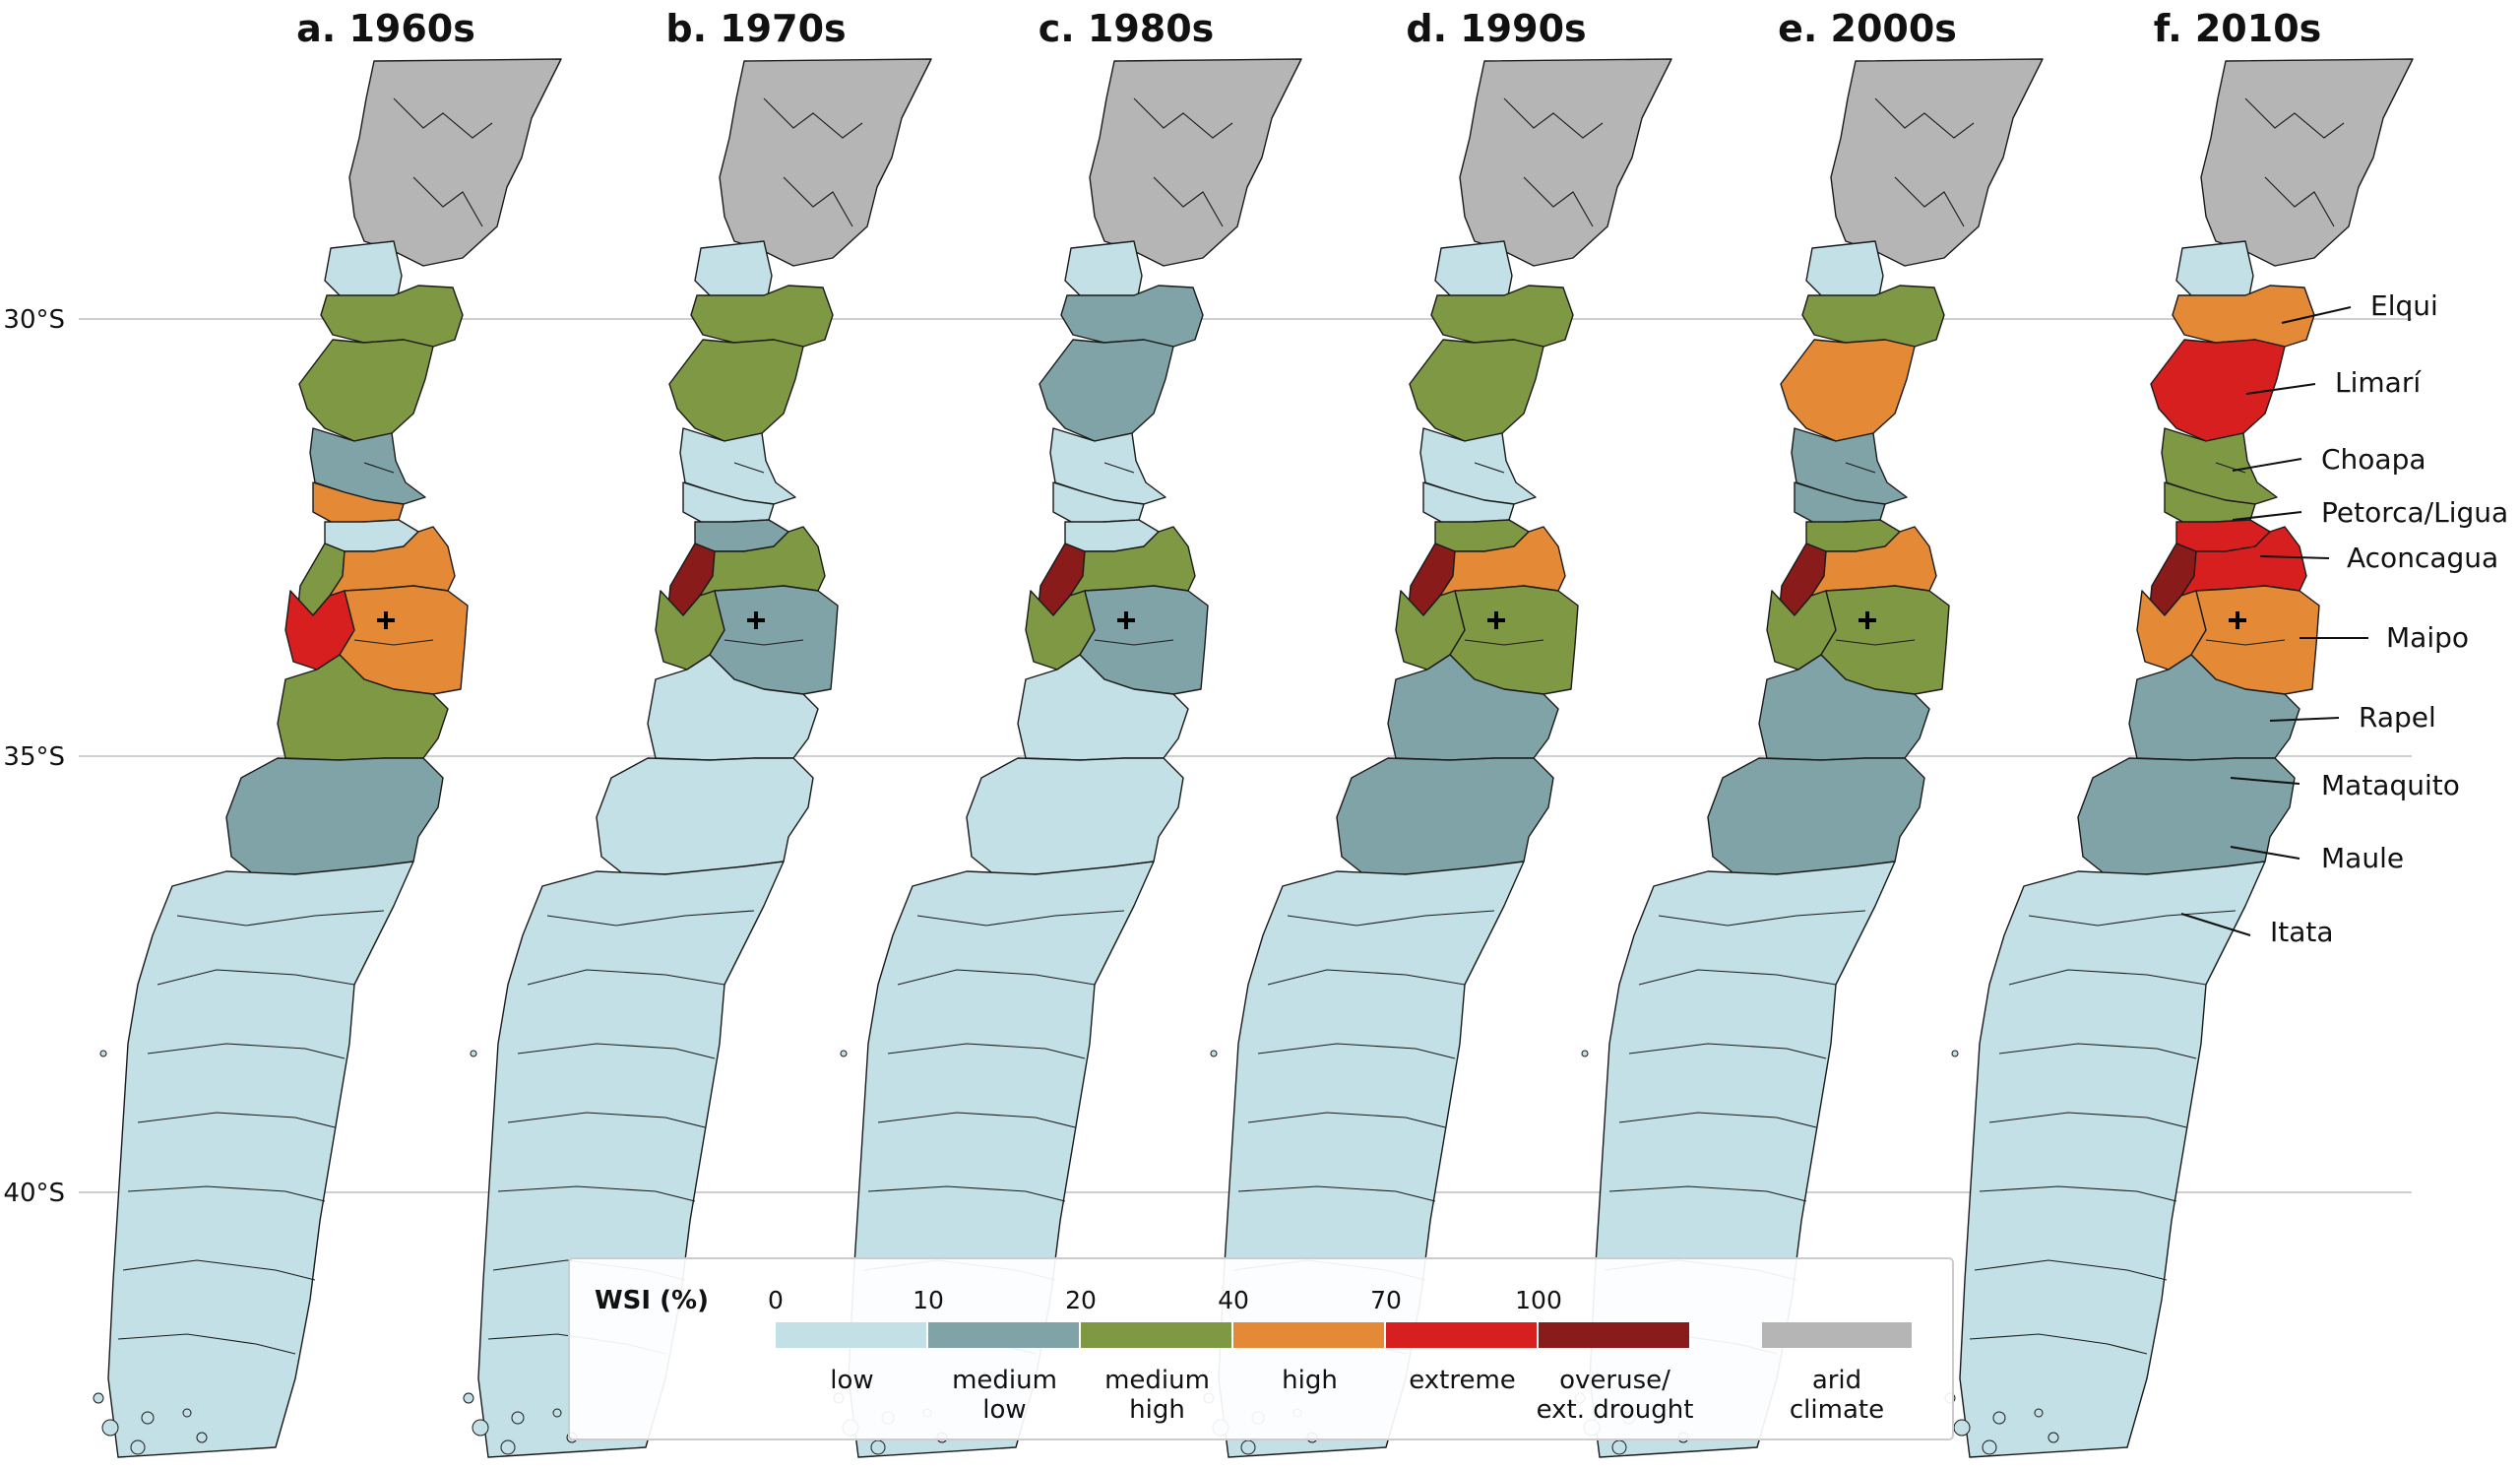 The height and width of the screenshot is (1470, 2520). What do you see at coordinates (1165, 1300) in the screenshot?
I see `legend-ticks: 0 10 20 40 70 100` at bounding box center [1165, 1300].